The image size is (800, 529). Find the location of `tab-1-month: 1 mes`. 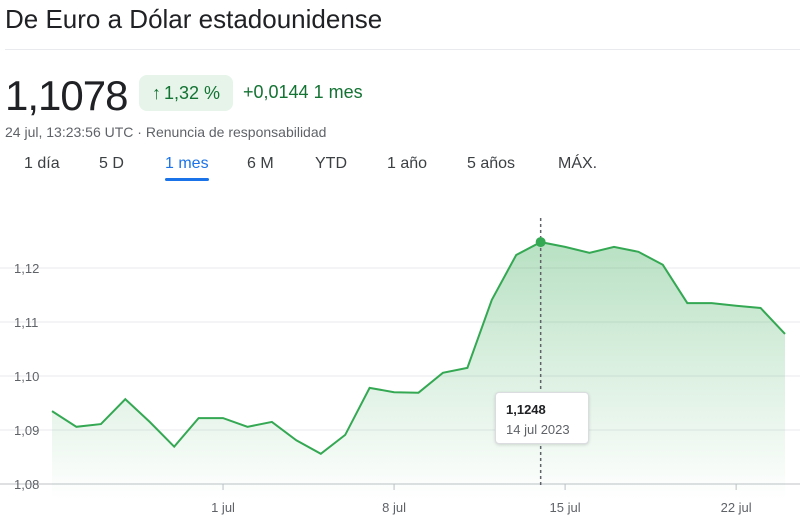

tab-1-month: 1 mes is located at coordinates (187, 168).